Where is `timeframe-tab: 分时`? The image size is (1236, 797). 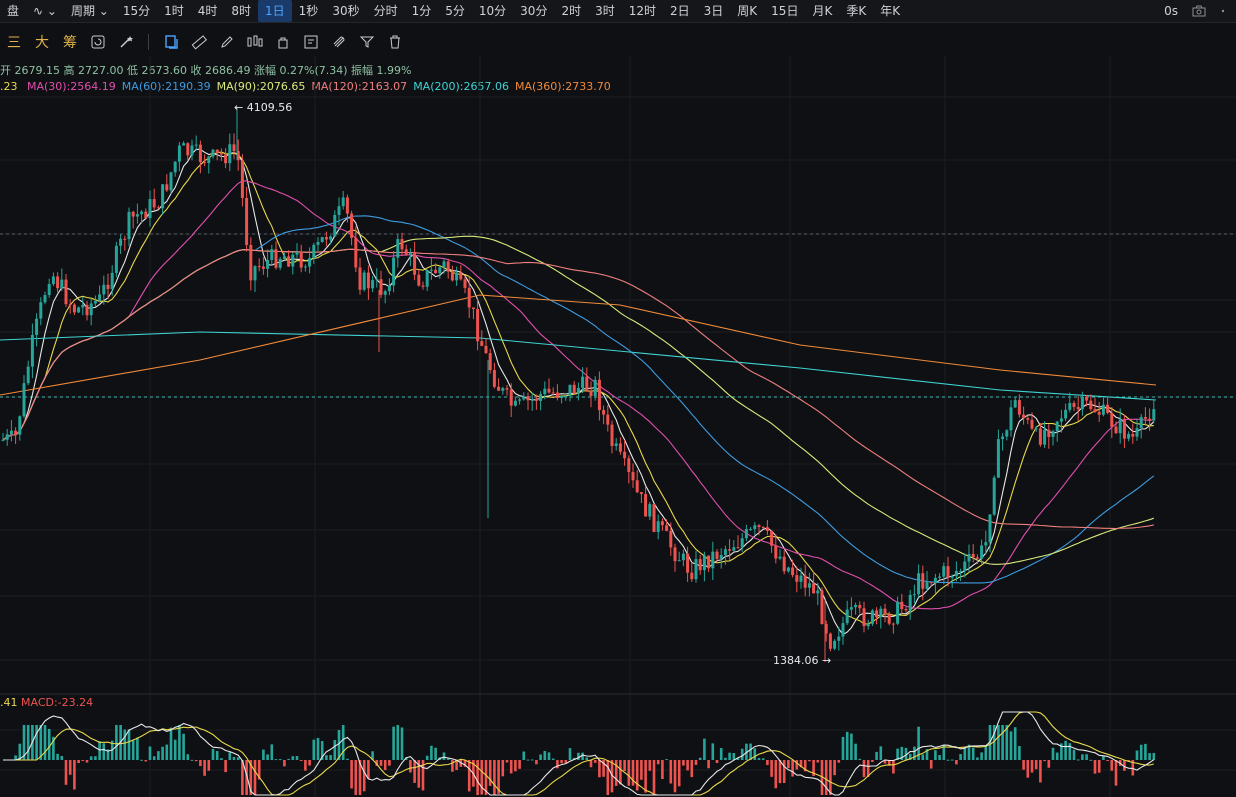
timeframe-tab: 分时 is located at coordinates (385, 11).